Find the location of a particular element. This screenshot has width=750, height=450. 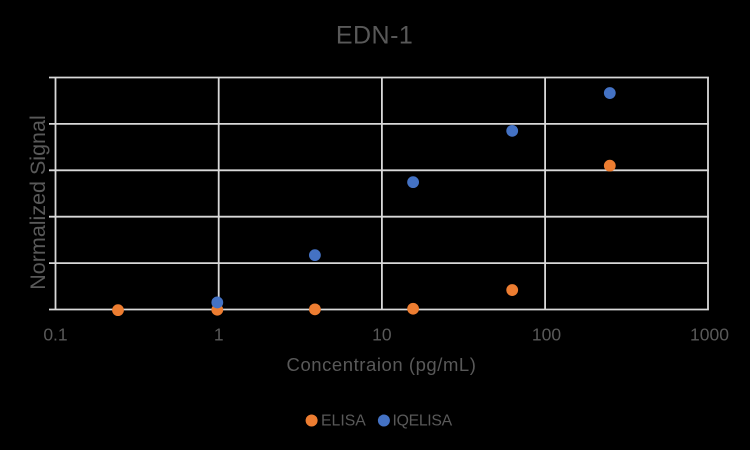

svg-text: ELISA is located at coordinates (343, 421).